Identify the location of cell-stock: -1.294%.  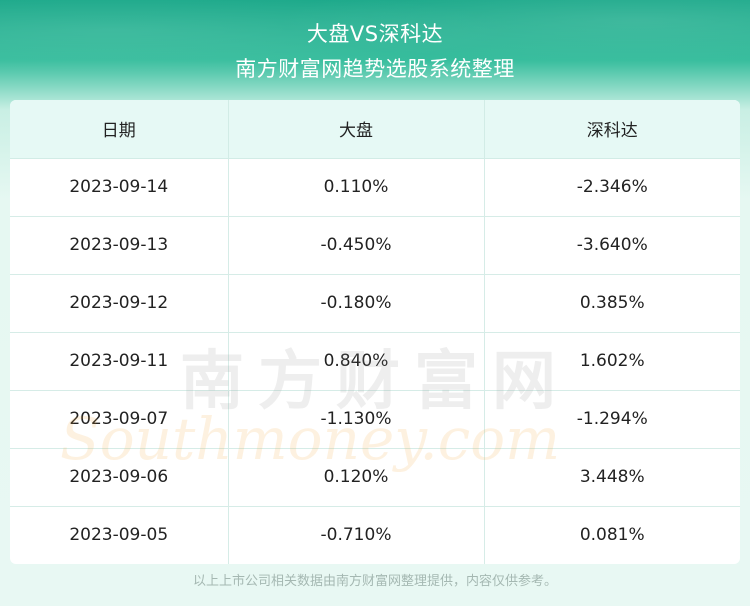
(612, 419).